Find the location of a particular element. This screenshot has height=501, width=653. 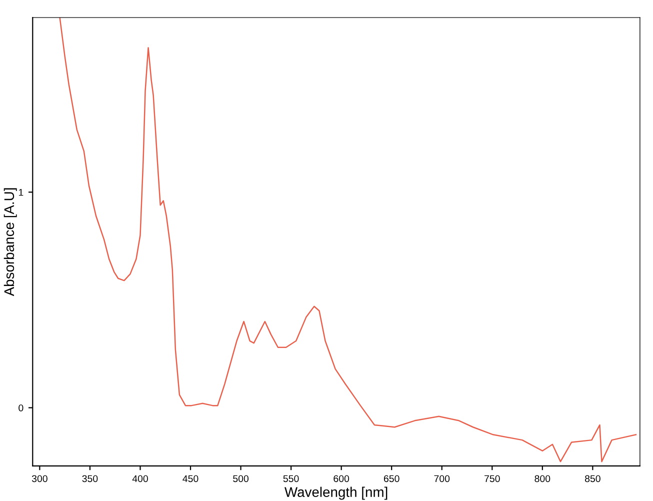

x-tick-label: 650 is located at coordinates (392, 478).